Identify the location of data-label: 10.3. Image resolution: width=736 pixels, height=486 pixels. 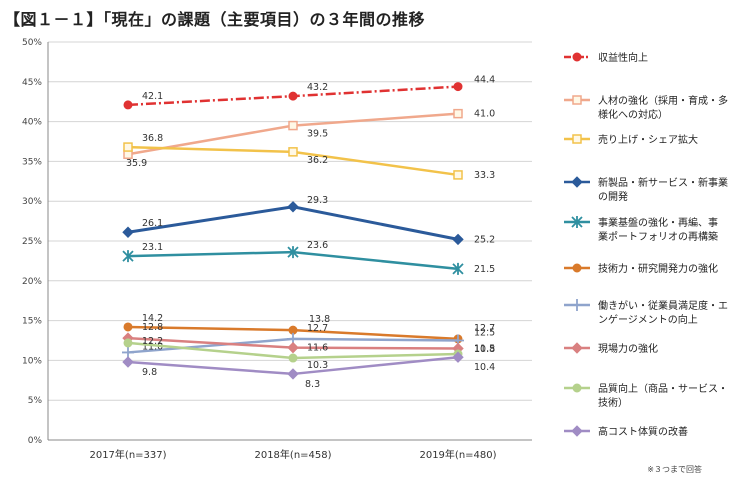
(317, 365).